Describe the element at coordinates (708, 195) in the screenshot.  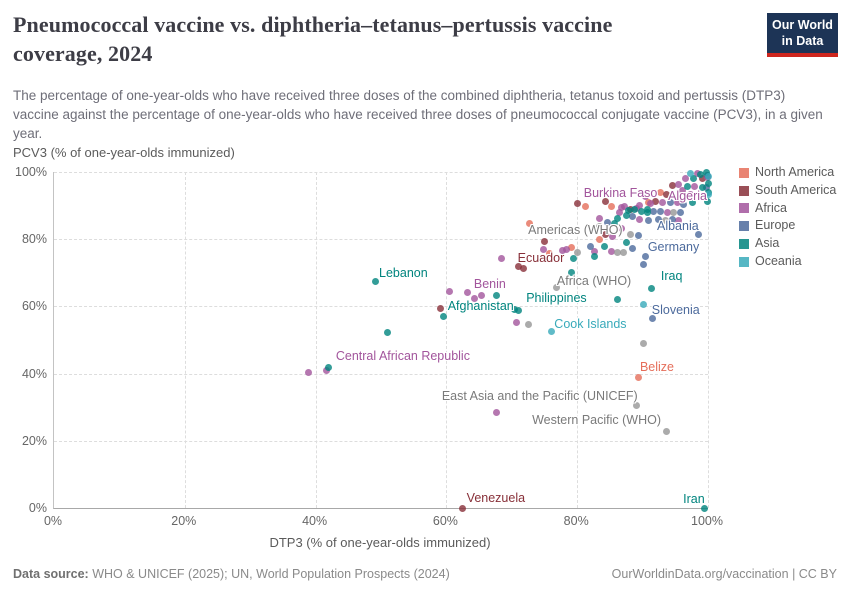
I see `data-point-oceania` at that location.